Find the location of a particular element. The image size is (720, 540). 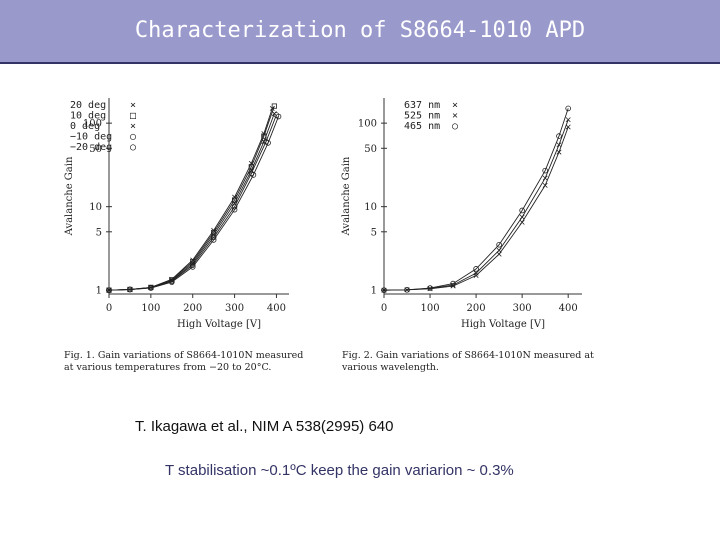

chart1-x-tick-label: 400 is located at coordinates (276, 308).